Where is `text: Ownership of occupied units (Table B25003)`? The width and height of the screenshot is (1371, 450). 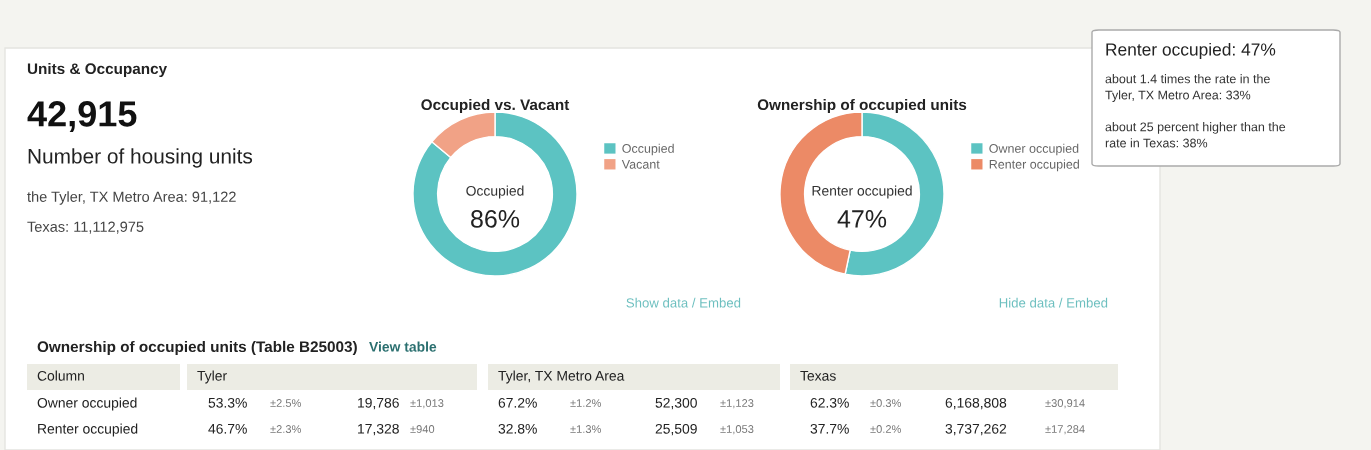 text: Ownership of occupied units (Table B25003) is located at coordinates (197, 348).